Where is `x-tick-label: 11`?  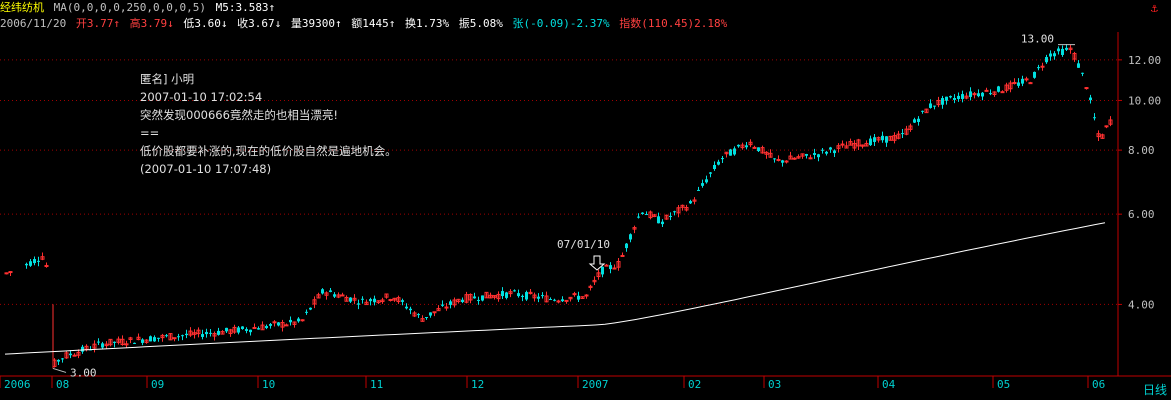
x-tick-label: 11 is located at coordinates (376, 384).